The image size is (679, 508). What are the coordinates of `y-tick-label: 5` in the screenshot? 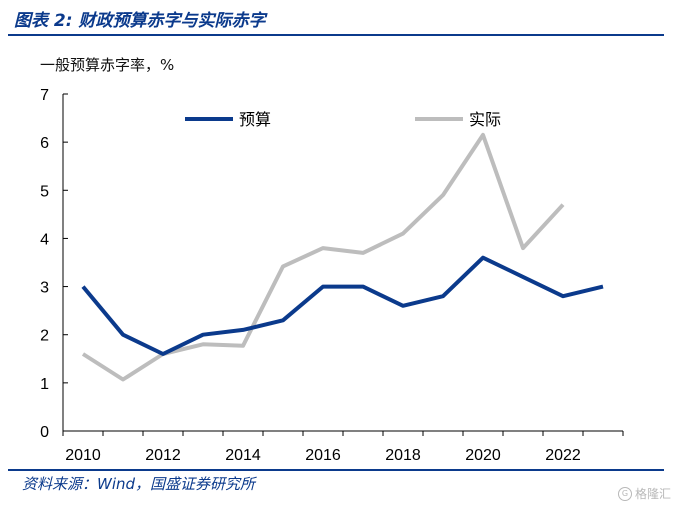 It's located at (44, 191).